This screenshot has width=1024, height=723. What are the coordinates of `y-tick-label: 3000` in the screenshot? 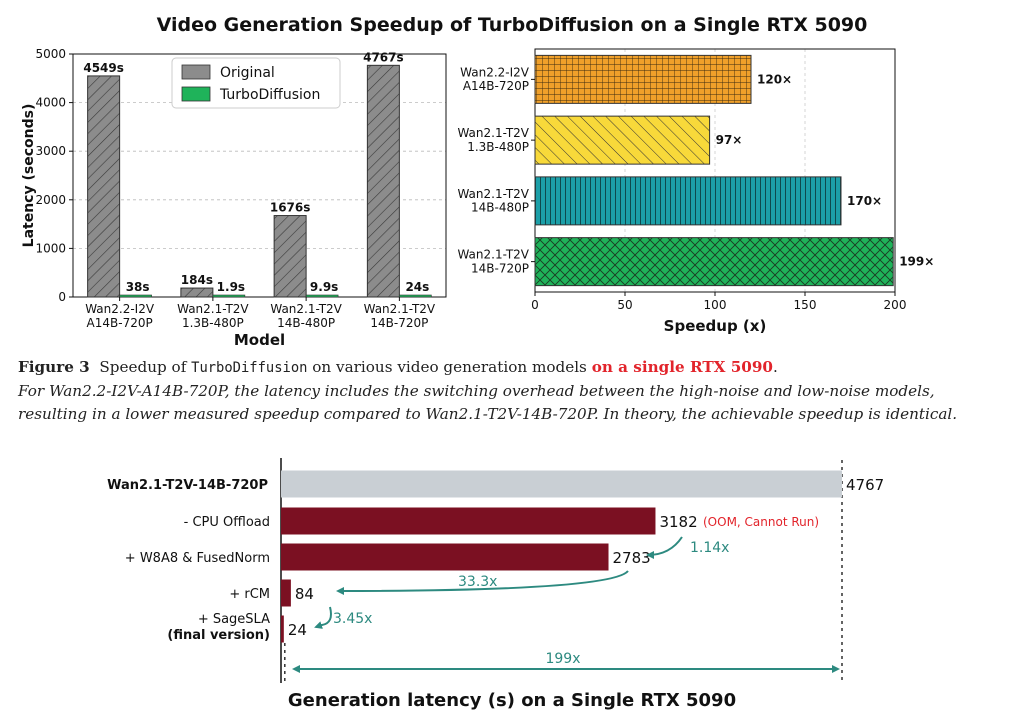 It's located at (50, 151).